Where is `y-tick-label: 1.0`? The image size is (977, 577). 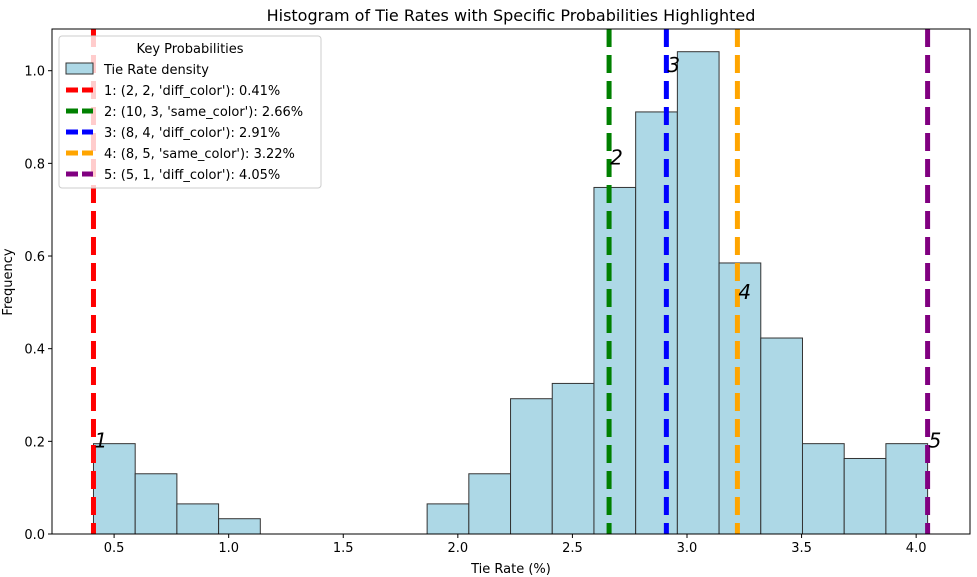
y-tick-label: 1.0 is located at coordinates (34, 72).